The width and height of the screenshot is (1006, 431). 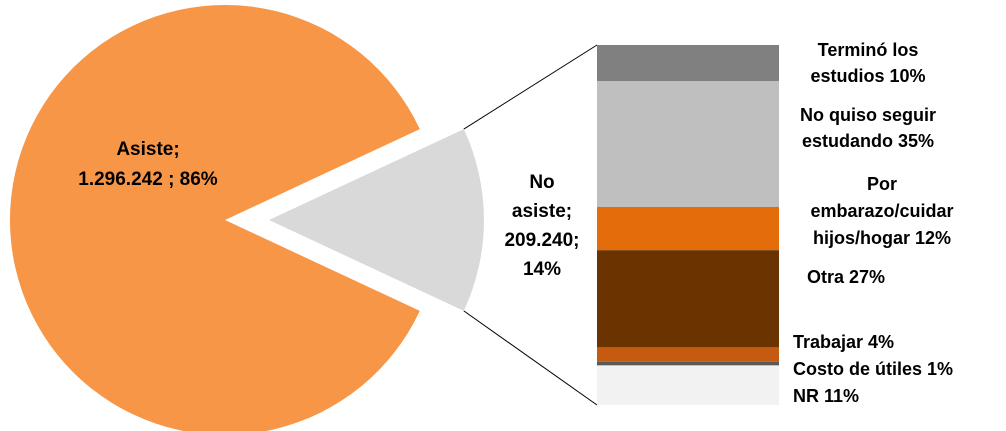 What do you see at coordinates (868, 50) in the screenshot?
I see `bar-label-termino-line: Terminó los` at bounding box center [868, 50].